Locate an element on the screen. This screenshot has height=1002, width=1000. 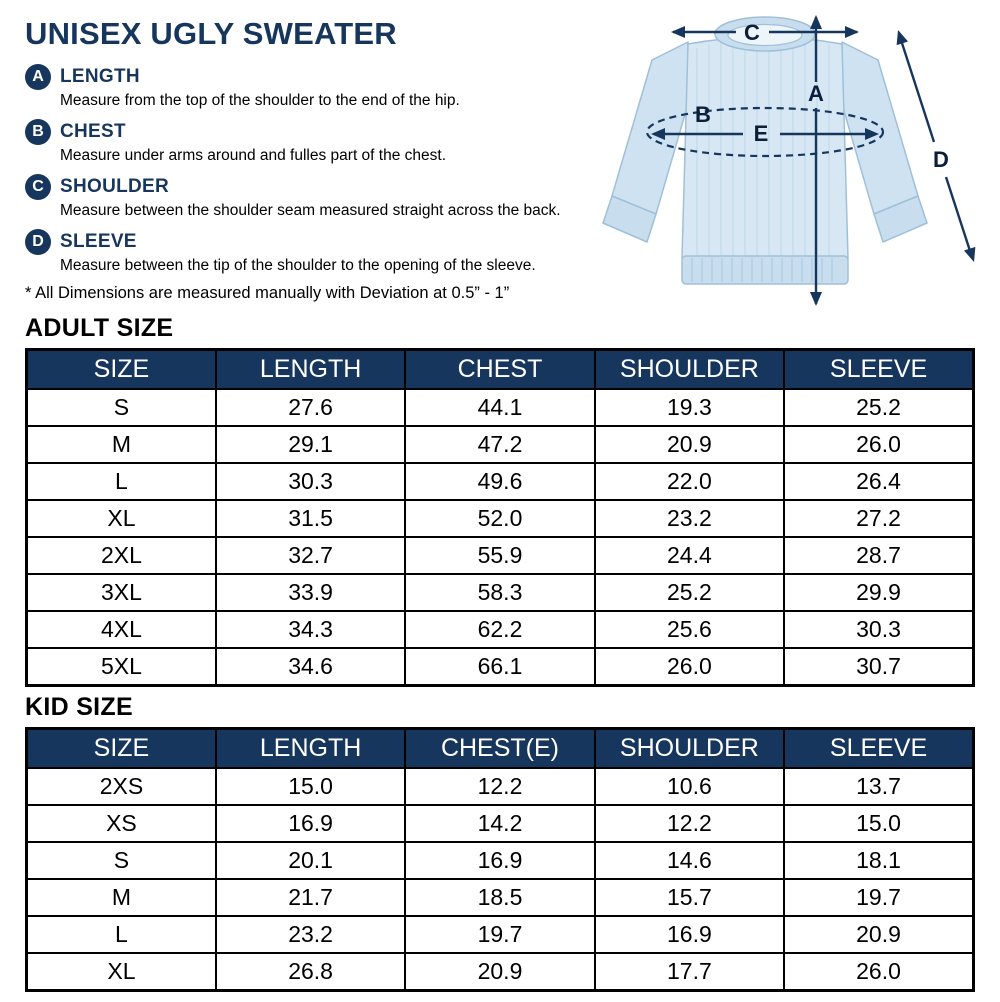
kid-column-header: LENGTH is located at coordinates (310, 748).